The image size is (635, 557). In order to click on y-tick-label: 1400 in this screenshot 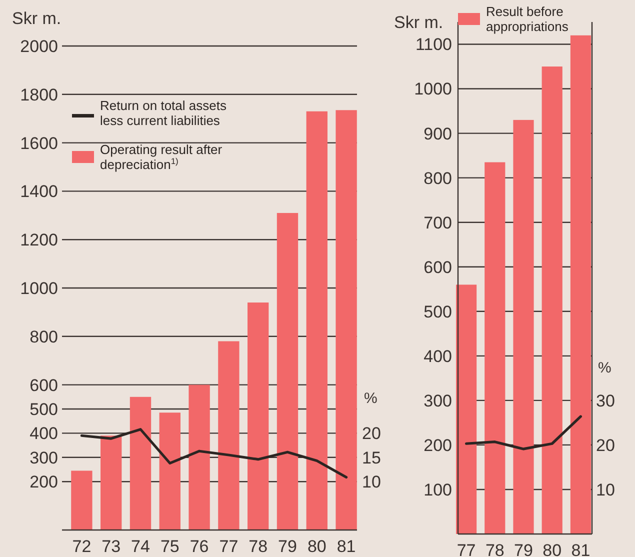, I will do `click(39, 192)`.